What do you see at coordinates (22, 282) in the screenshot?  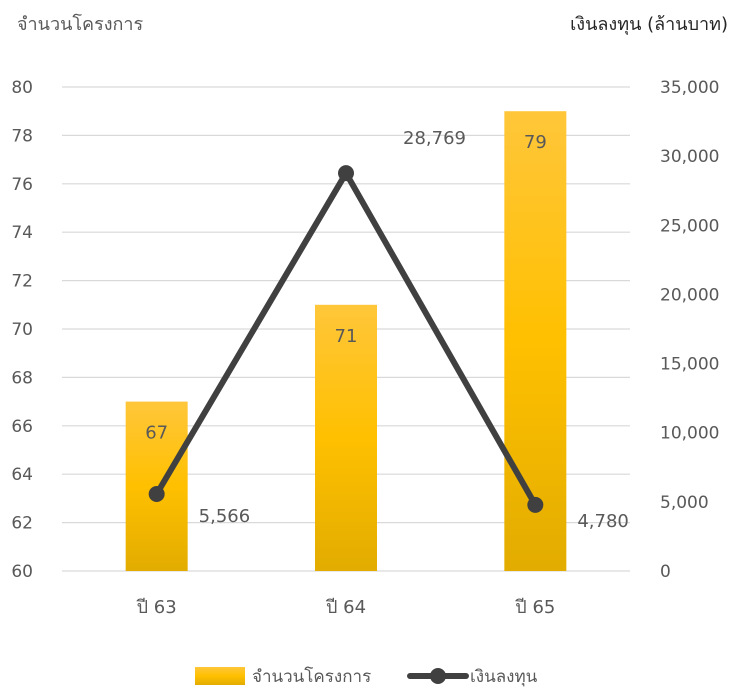 I see `left-axis-tick-label: 72` at bounding box center [22, 282].